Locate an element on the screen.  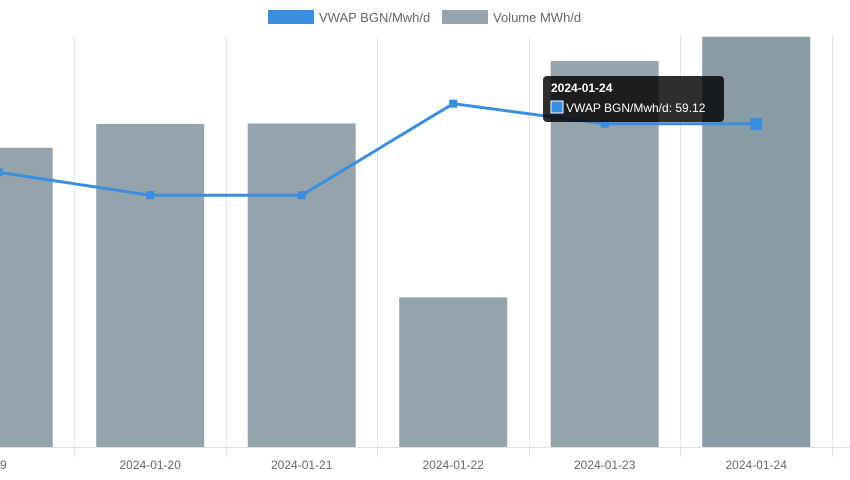
legend-item-vwap: VWAP BGN/Mwh/d is located at coordinates (349, 17).